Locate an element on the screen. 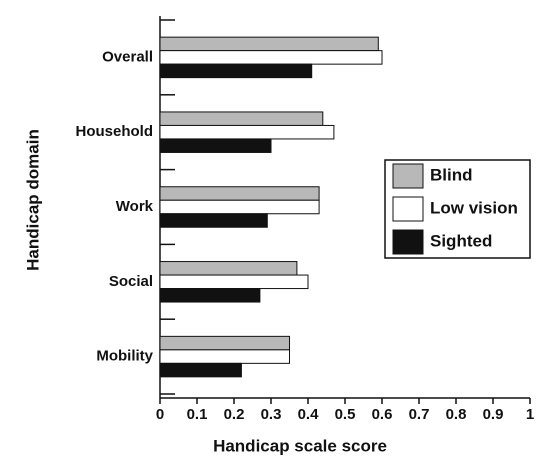 This screenshot has width=548, height=458. x-tick-label: 0.9 is located at coordinates (493, 414).